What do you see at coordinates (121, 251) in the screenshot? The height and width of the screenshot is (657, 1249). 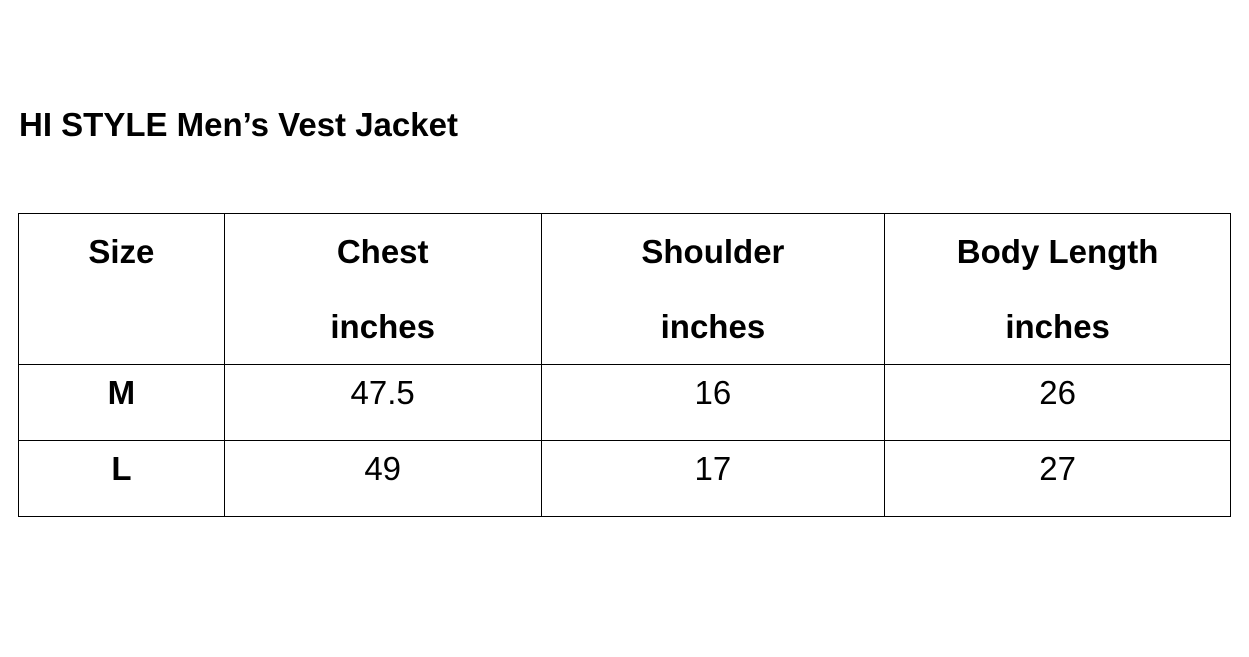 I see `header-label: Size` at bounding box center [121, 251].